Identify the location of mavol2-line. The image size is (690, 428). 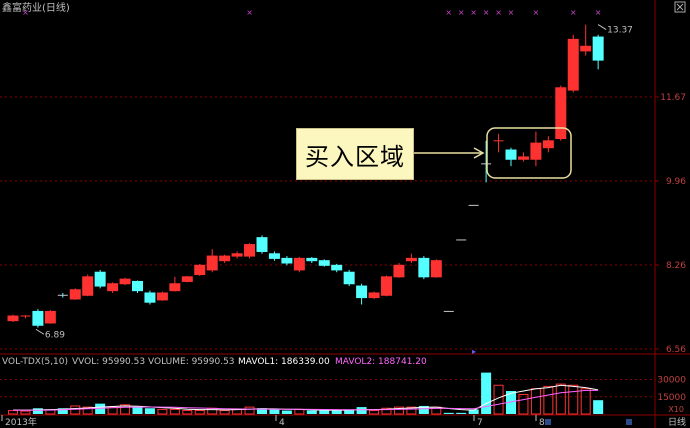
(306, 400).